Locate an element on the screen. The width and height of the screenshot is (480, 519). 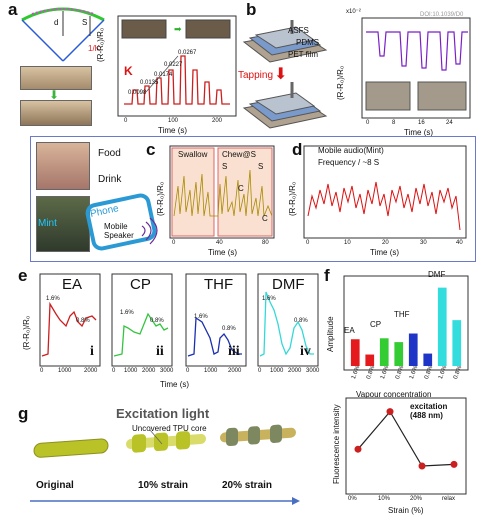
diagram-s-label: S is located at coordinates (85, 22).